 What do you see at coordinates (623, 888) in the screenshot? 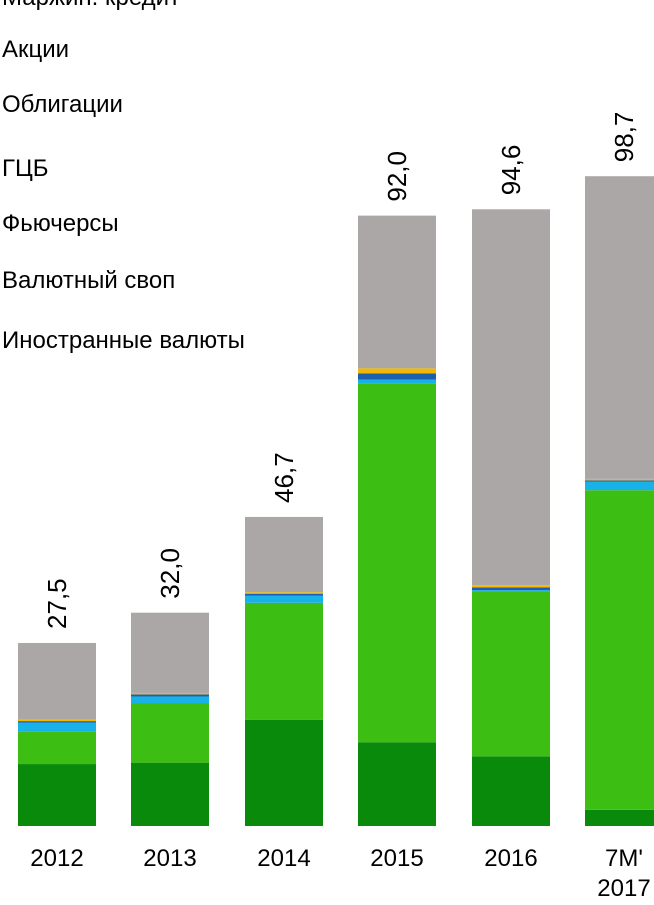
I see `x-tick-label-5-1: 2017` at bounding box center [623, 888].